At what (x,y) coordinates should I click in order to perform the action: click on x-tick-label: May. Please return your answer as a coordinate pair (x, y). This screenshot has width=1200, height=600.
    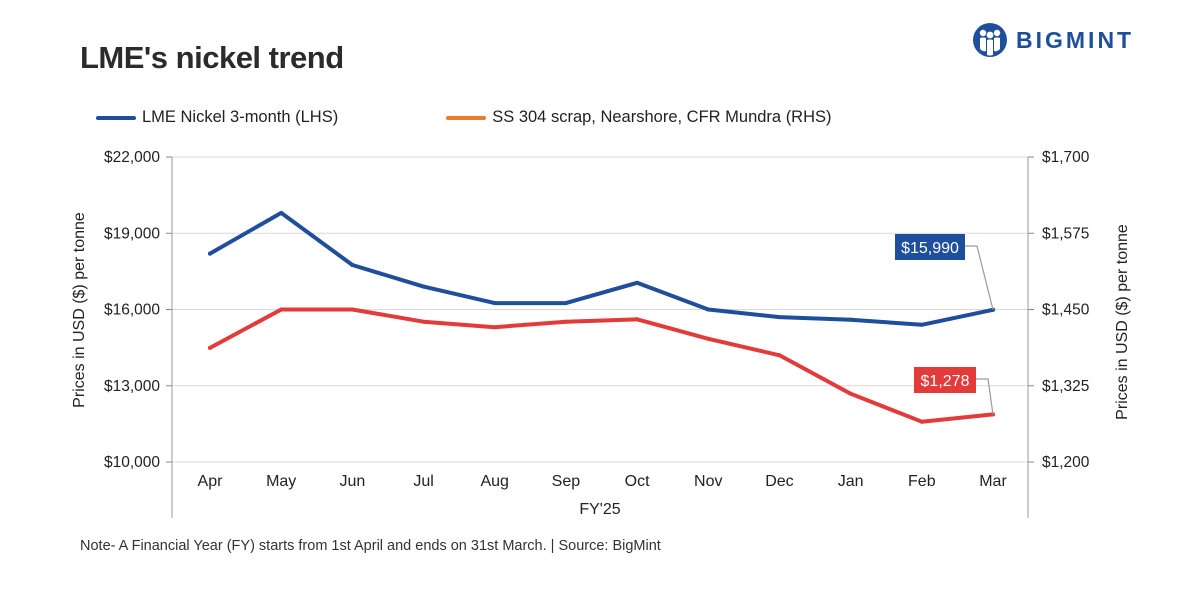
    Looking at the image, I should click on (281, 481).